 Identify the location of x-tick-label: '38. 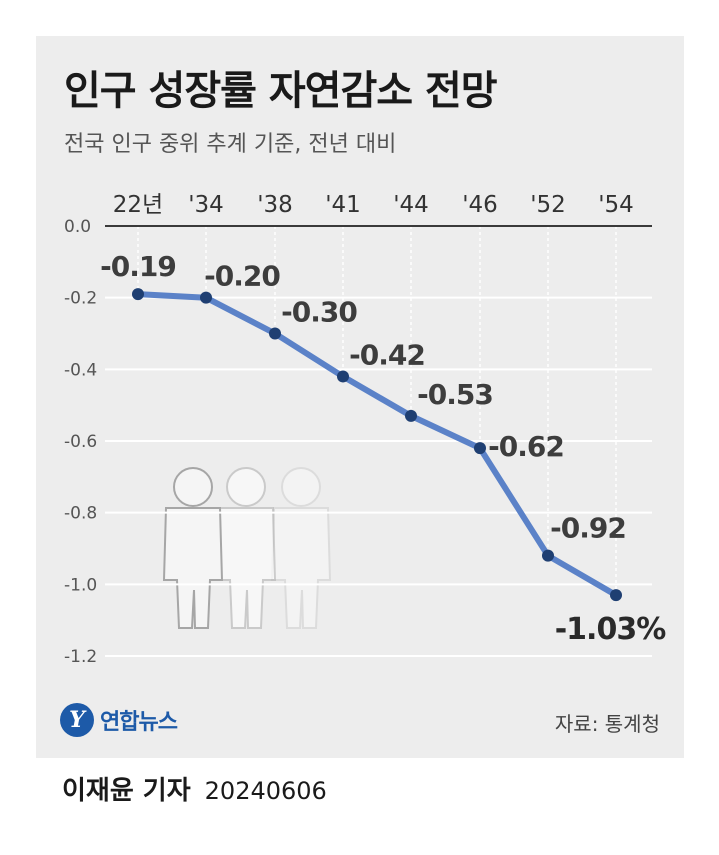
(275, 205).